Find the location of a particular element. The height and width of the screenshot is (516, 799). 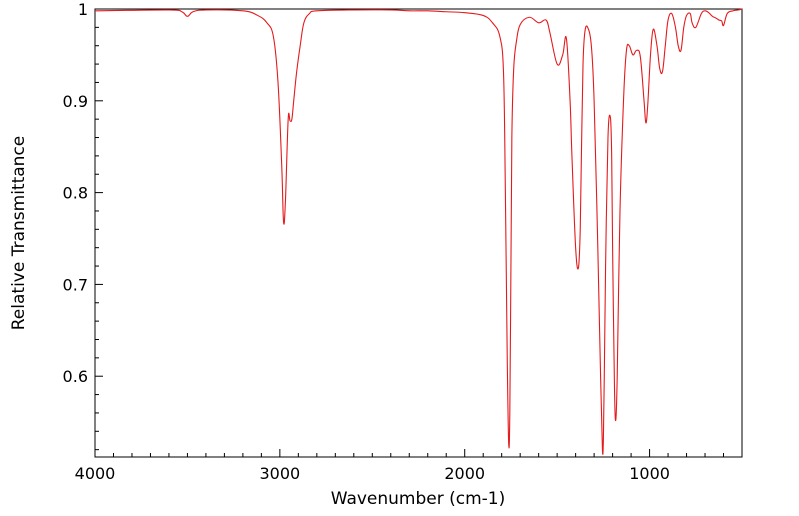

x-axis-ticks: 4000 3000 2000 1000 is located at coordinates (372, 466).